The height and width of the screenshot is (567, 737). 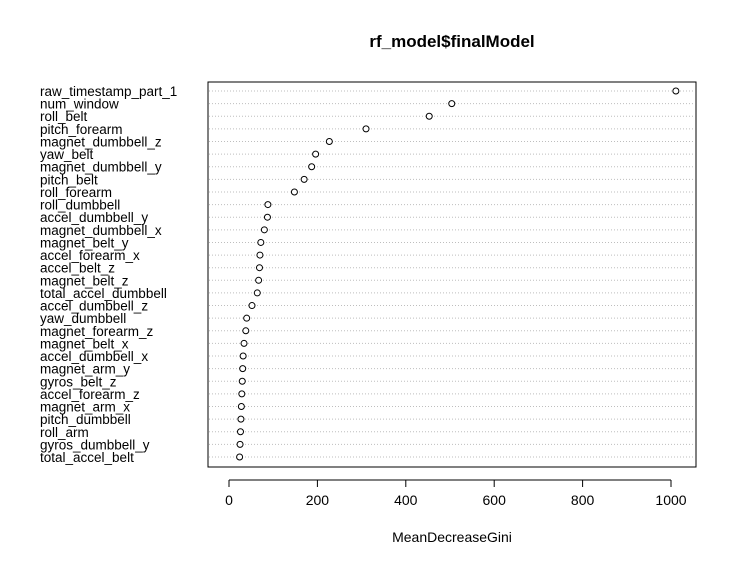 I want to click on category-label: raw_timestamp_part_1, so click(x=108, y=91).